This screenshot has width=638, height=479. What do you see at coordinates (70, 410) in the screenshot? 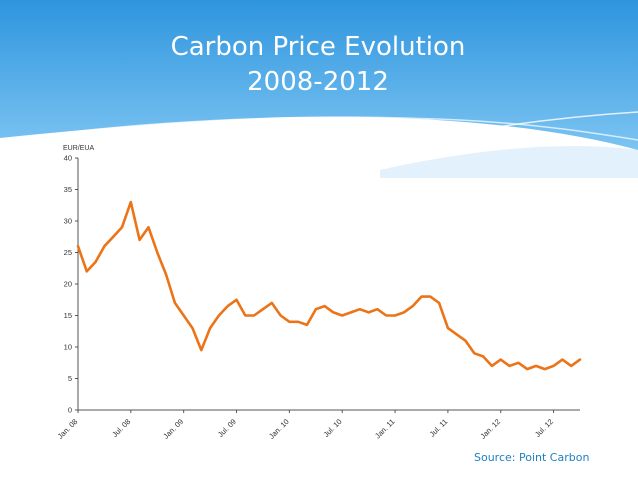
I see `y-tick-label: 0` at bounding box center [70, 410].